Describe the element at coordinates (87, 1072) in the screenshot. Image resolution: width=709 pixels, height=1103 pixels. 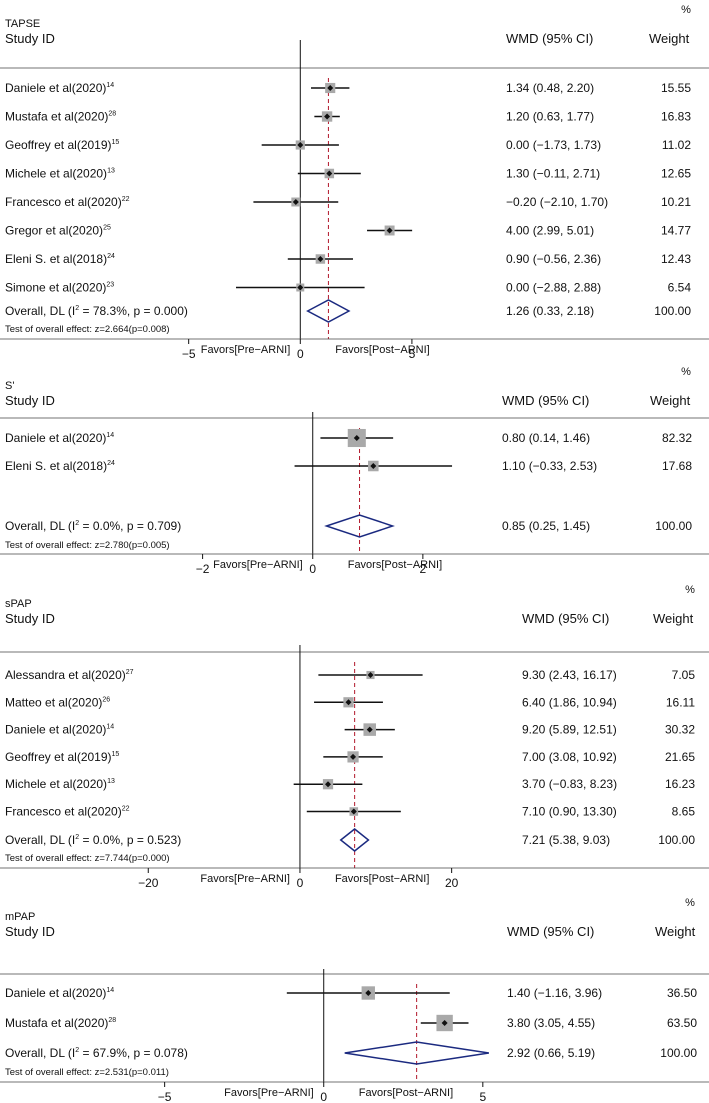
I see `overall-effect-test: Test of overall effect: z=2.531(p=0.011)` at that location.